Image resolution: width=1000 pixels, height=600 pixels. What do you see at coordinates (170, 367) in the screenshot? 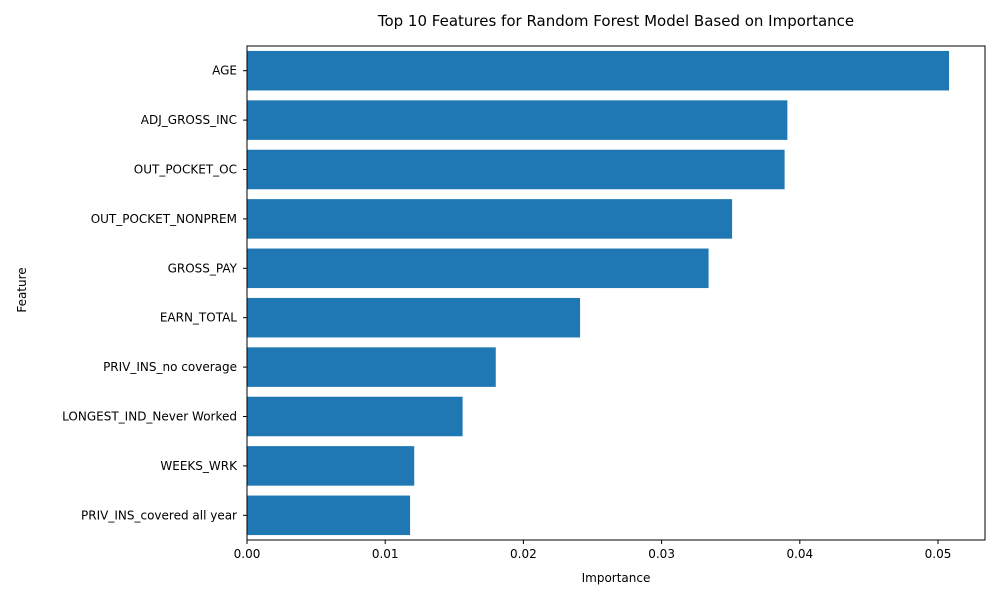
I see `y-tick-label: PRIV_INS_no coverage` at bounding box center [170, 367].